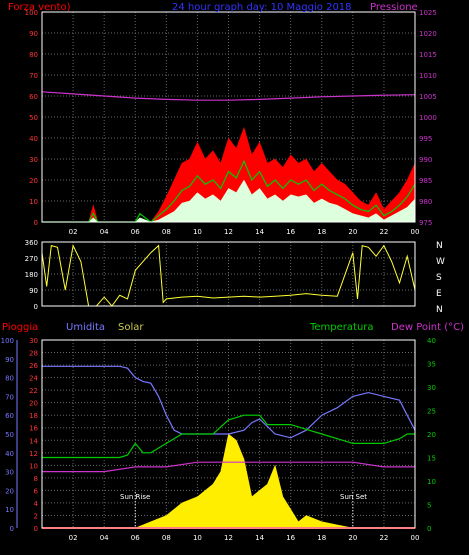 This screenshot has height=555, width=469. I want to click on pressure-tick-label: 1005, so click(428, 97).